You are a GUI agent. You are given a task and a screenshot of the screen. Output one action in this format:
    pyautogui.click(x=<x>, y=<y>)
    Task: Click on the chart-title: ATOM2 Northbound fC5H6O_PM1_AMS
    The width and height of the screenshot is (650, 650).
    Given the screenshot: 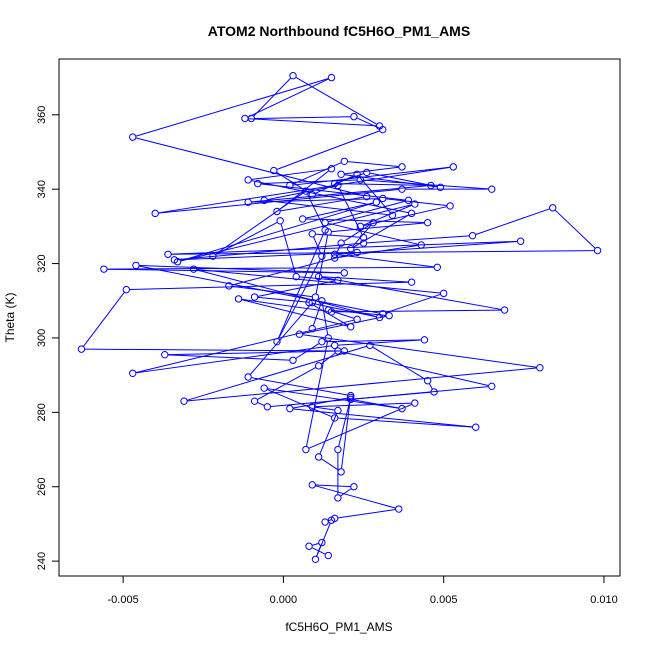 What is the action you would take?
    pyautogui.click(x=339, y=31)
    